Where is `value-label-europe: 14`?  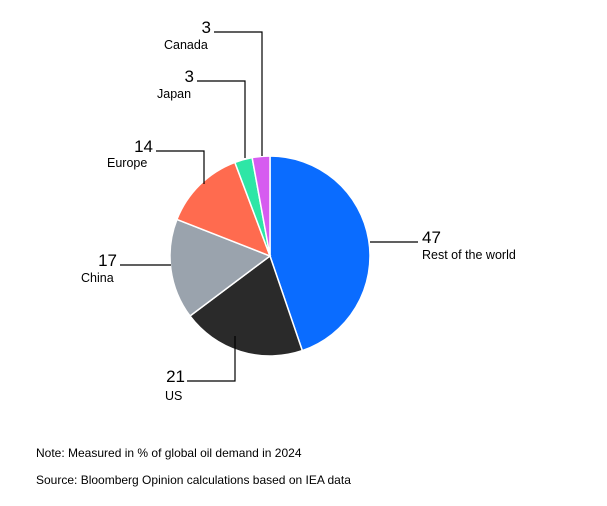
value-label-europe: 14 is located at coordinates (143, 146).